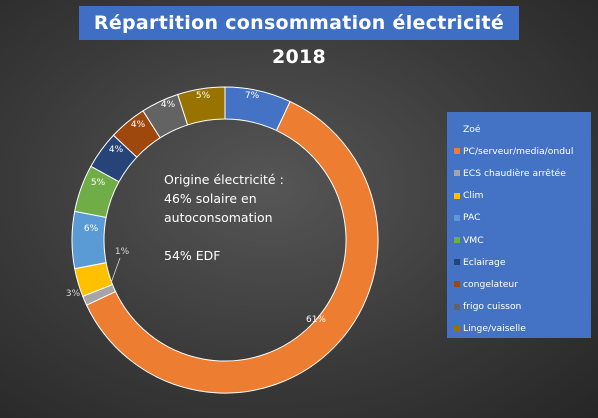 The height and width of the screenshot is (418, 598). Describe the element at coordinates (519, 196) in the screenshot. I see `legend-item-clim: Clim` at that location.